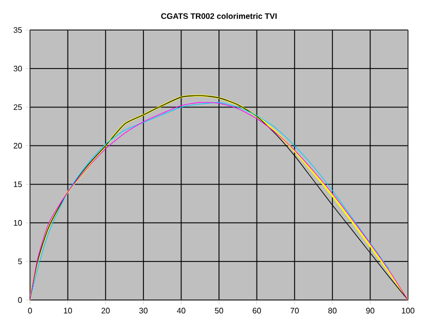 Image resolution: width=428 pixels, height=330 pixels. I want to click on x-tick-label: 90, so click(370, 311).